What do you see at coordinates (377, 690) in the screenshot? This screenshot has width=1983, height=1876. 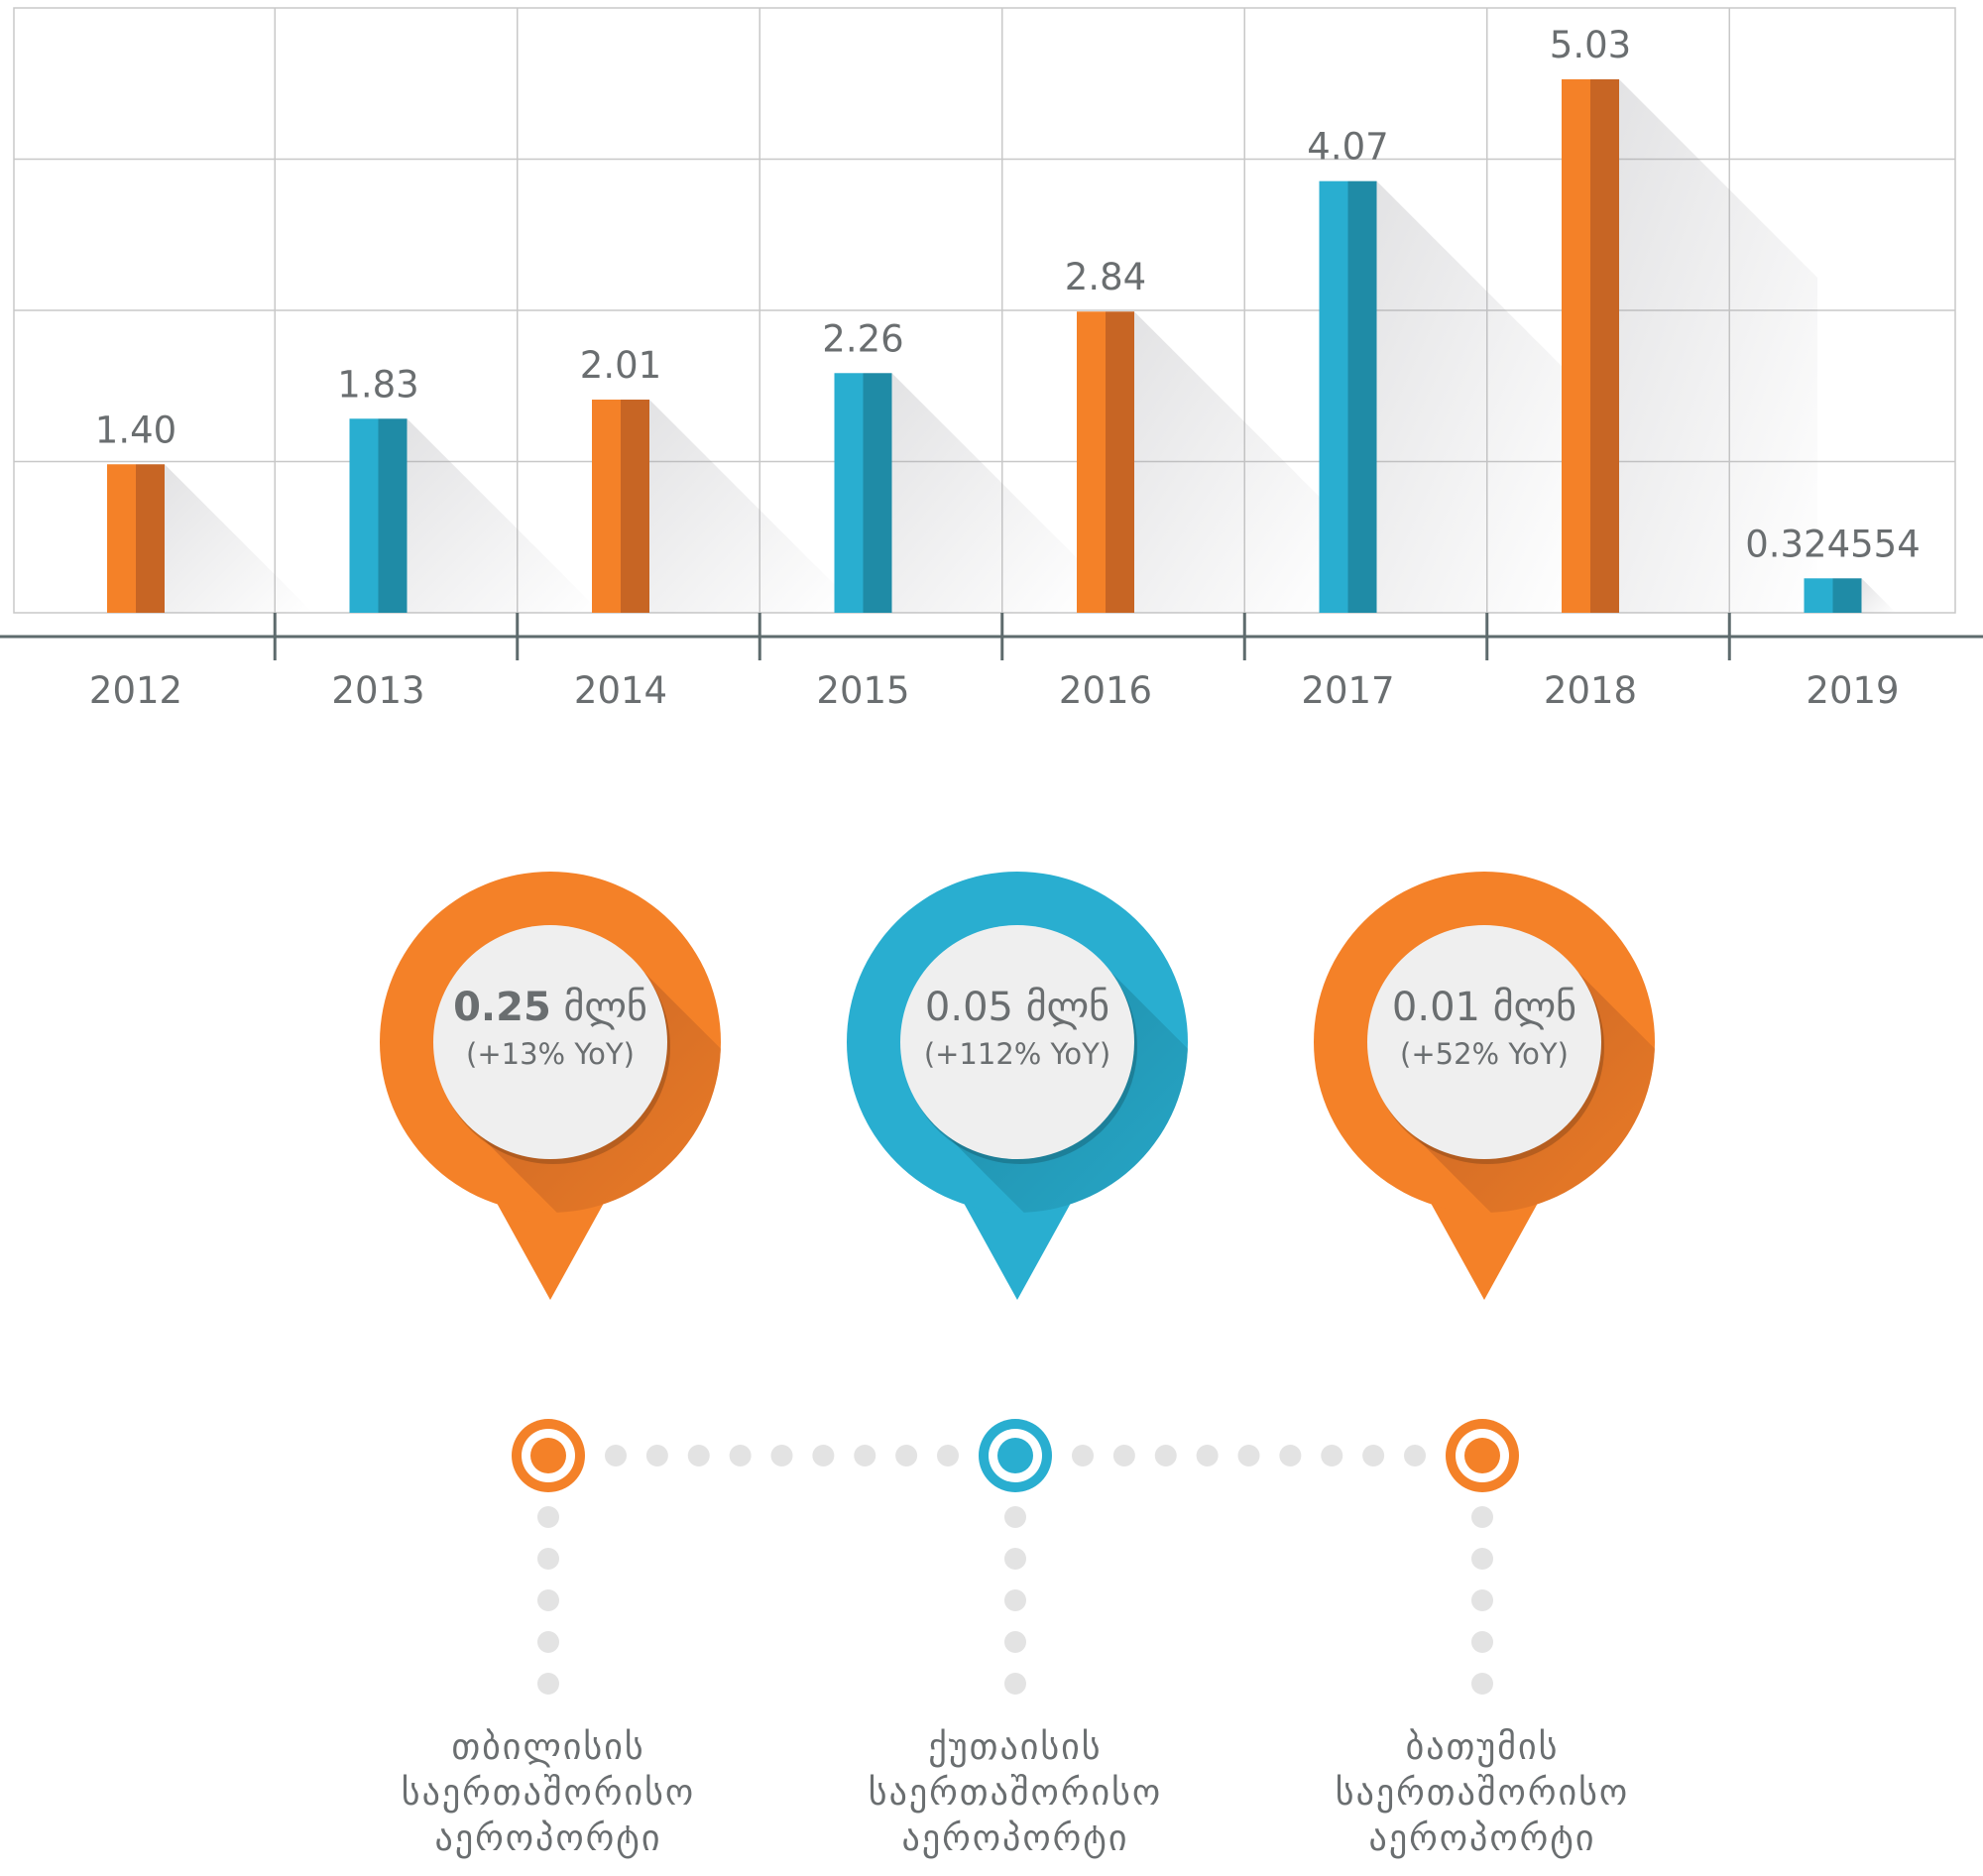 I see `x-tick-label: 2013` at bounding box center [377, 690].